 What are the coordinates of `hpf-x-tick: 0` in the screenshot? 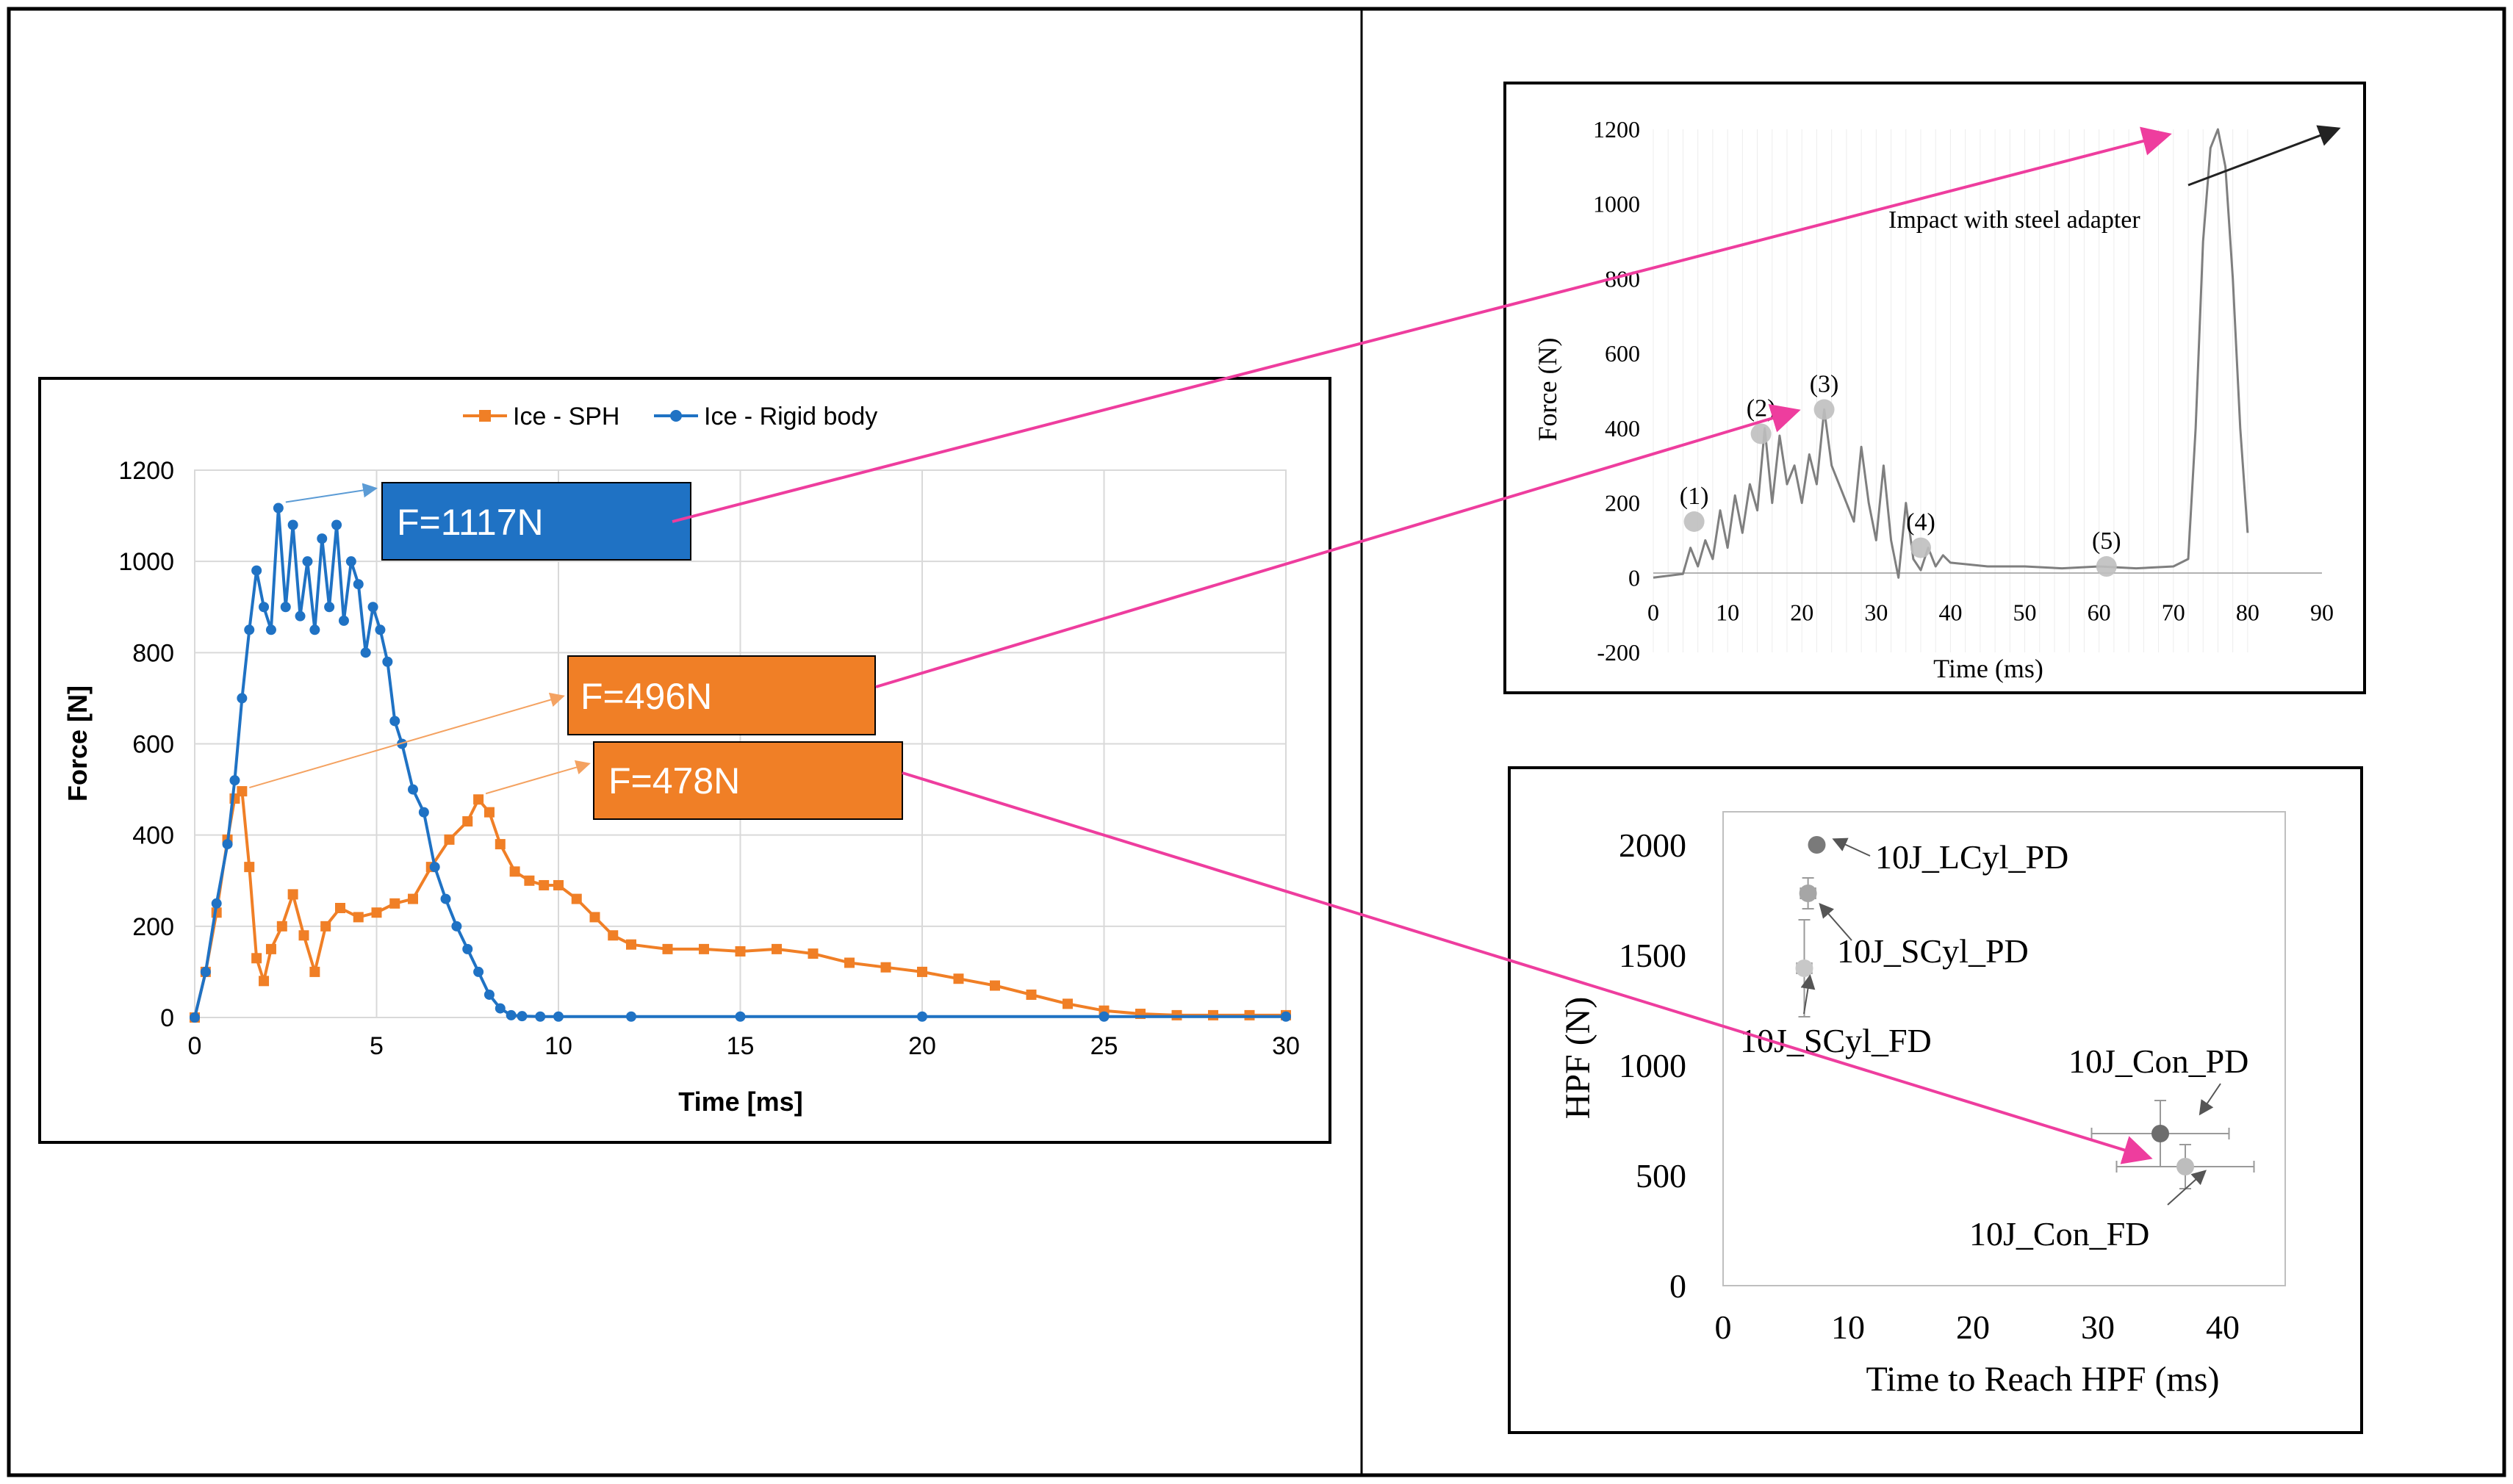 It's located at (1723, 1327).